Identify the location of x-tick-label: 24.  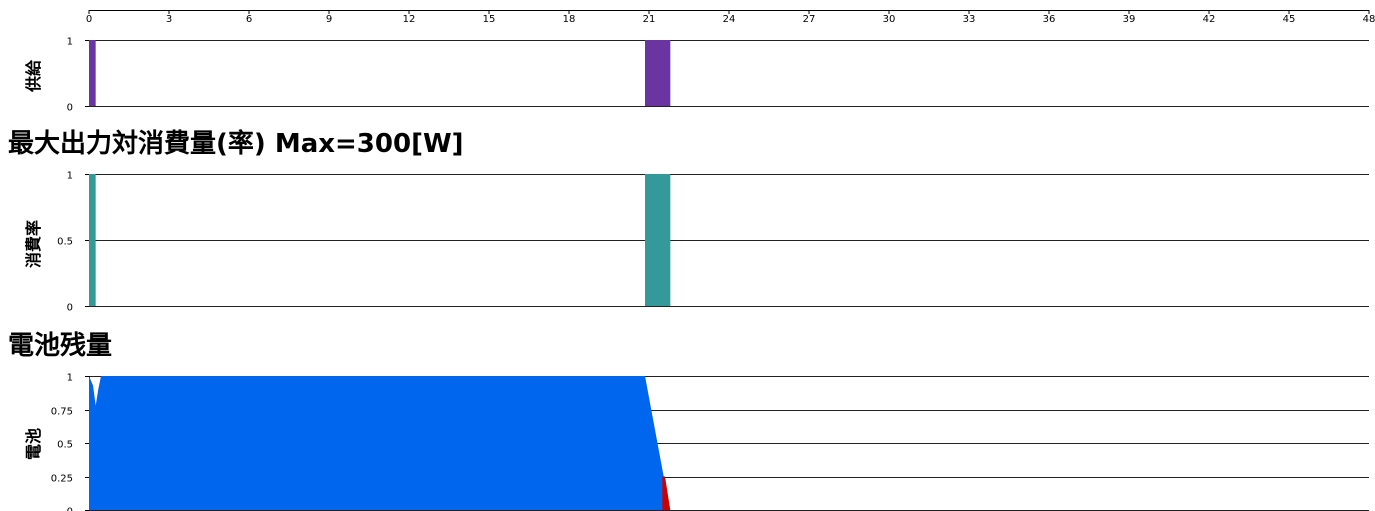
(729, 19).